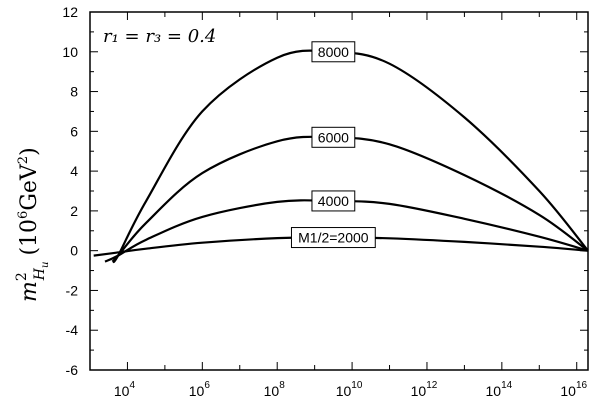  Describe the element at coordinates (200, 389) in the screenshot. I see `x-tick-label: 10⁶` at that location.